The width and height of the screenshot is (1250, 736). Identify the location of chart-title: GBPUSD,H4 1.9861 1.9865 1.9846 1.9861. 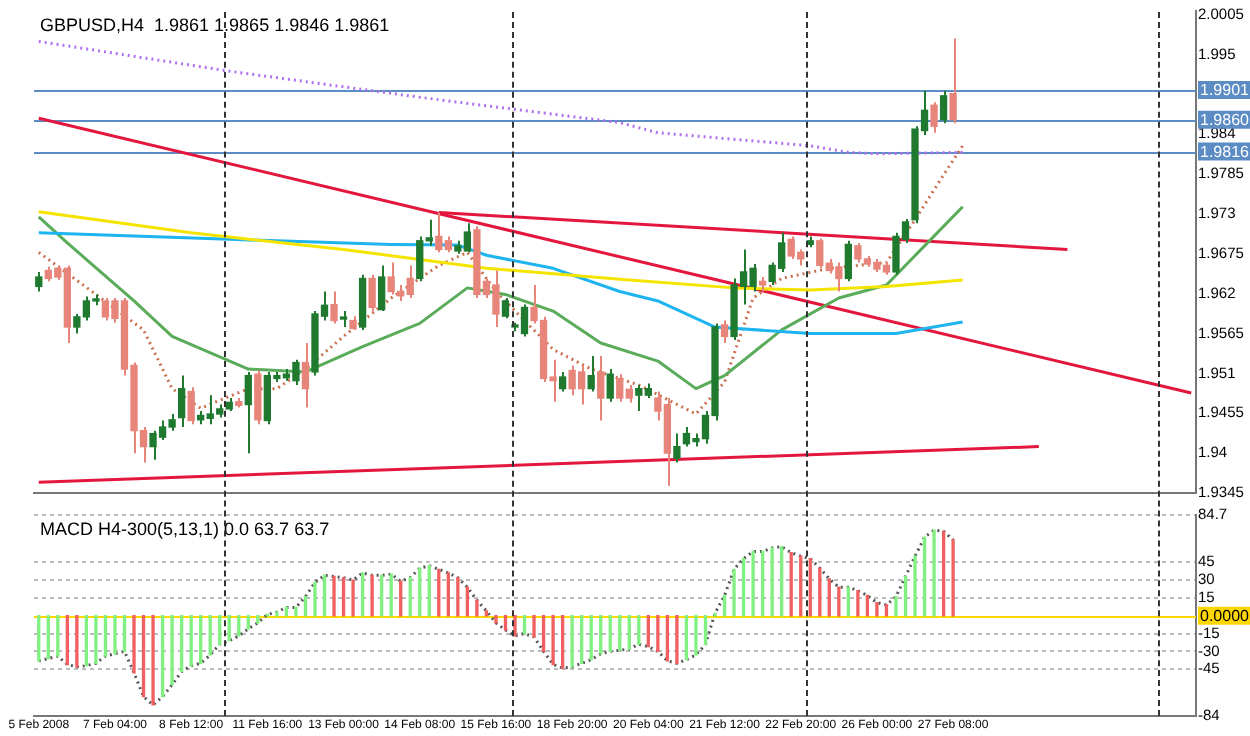
(215, 24).